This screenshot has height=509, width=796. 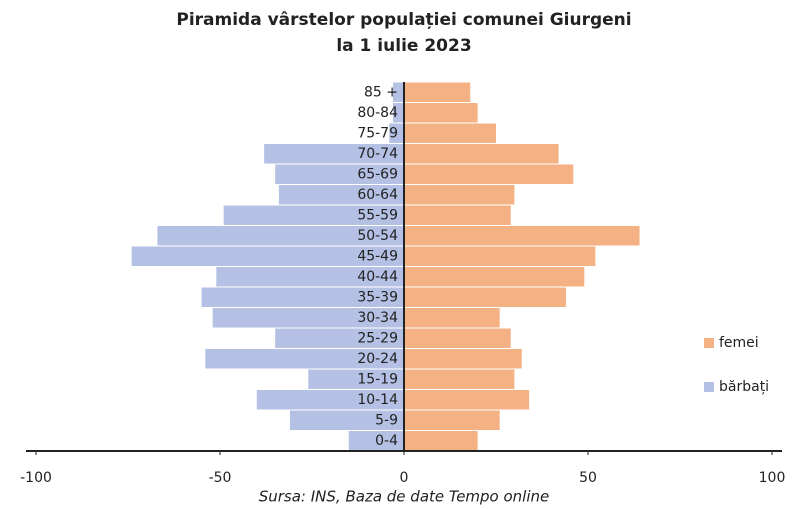 What do you see at coordinates (386, 420) in the screenshot?
I see `category-label: 5-9` at bounding box center [386, 420].